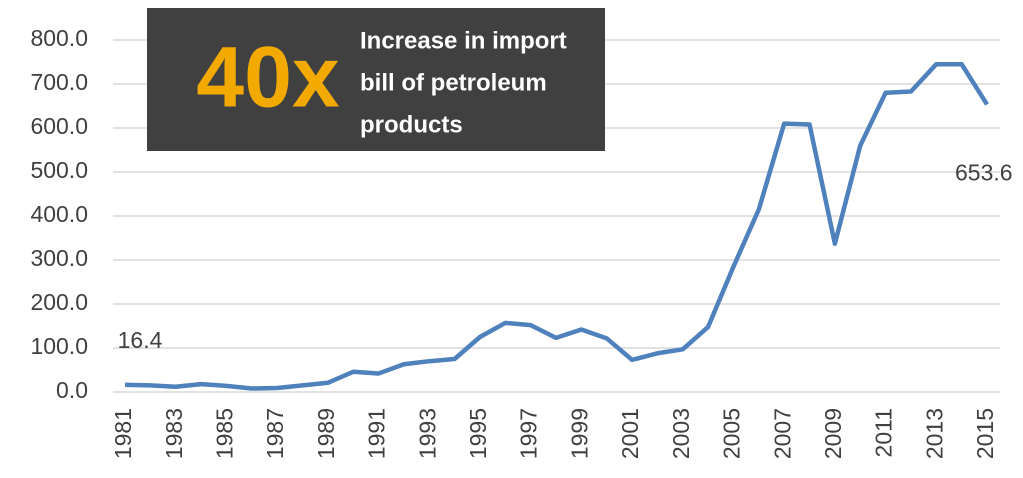 The width and height of the screenshot is (1023, 478). What do you see at coordinates (326, 433) in the screenshot?
I see `x-tick-label: 1989` at bounding box center [326, 433].